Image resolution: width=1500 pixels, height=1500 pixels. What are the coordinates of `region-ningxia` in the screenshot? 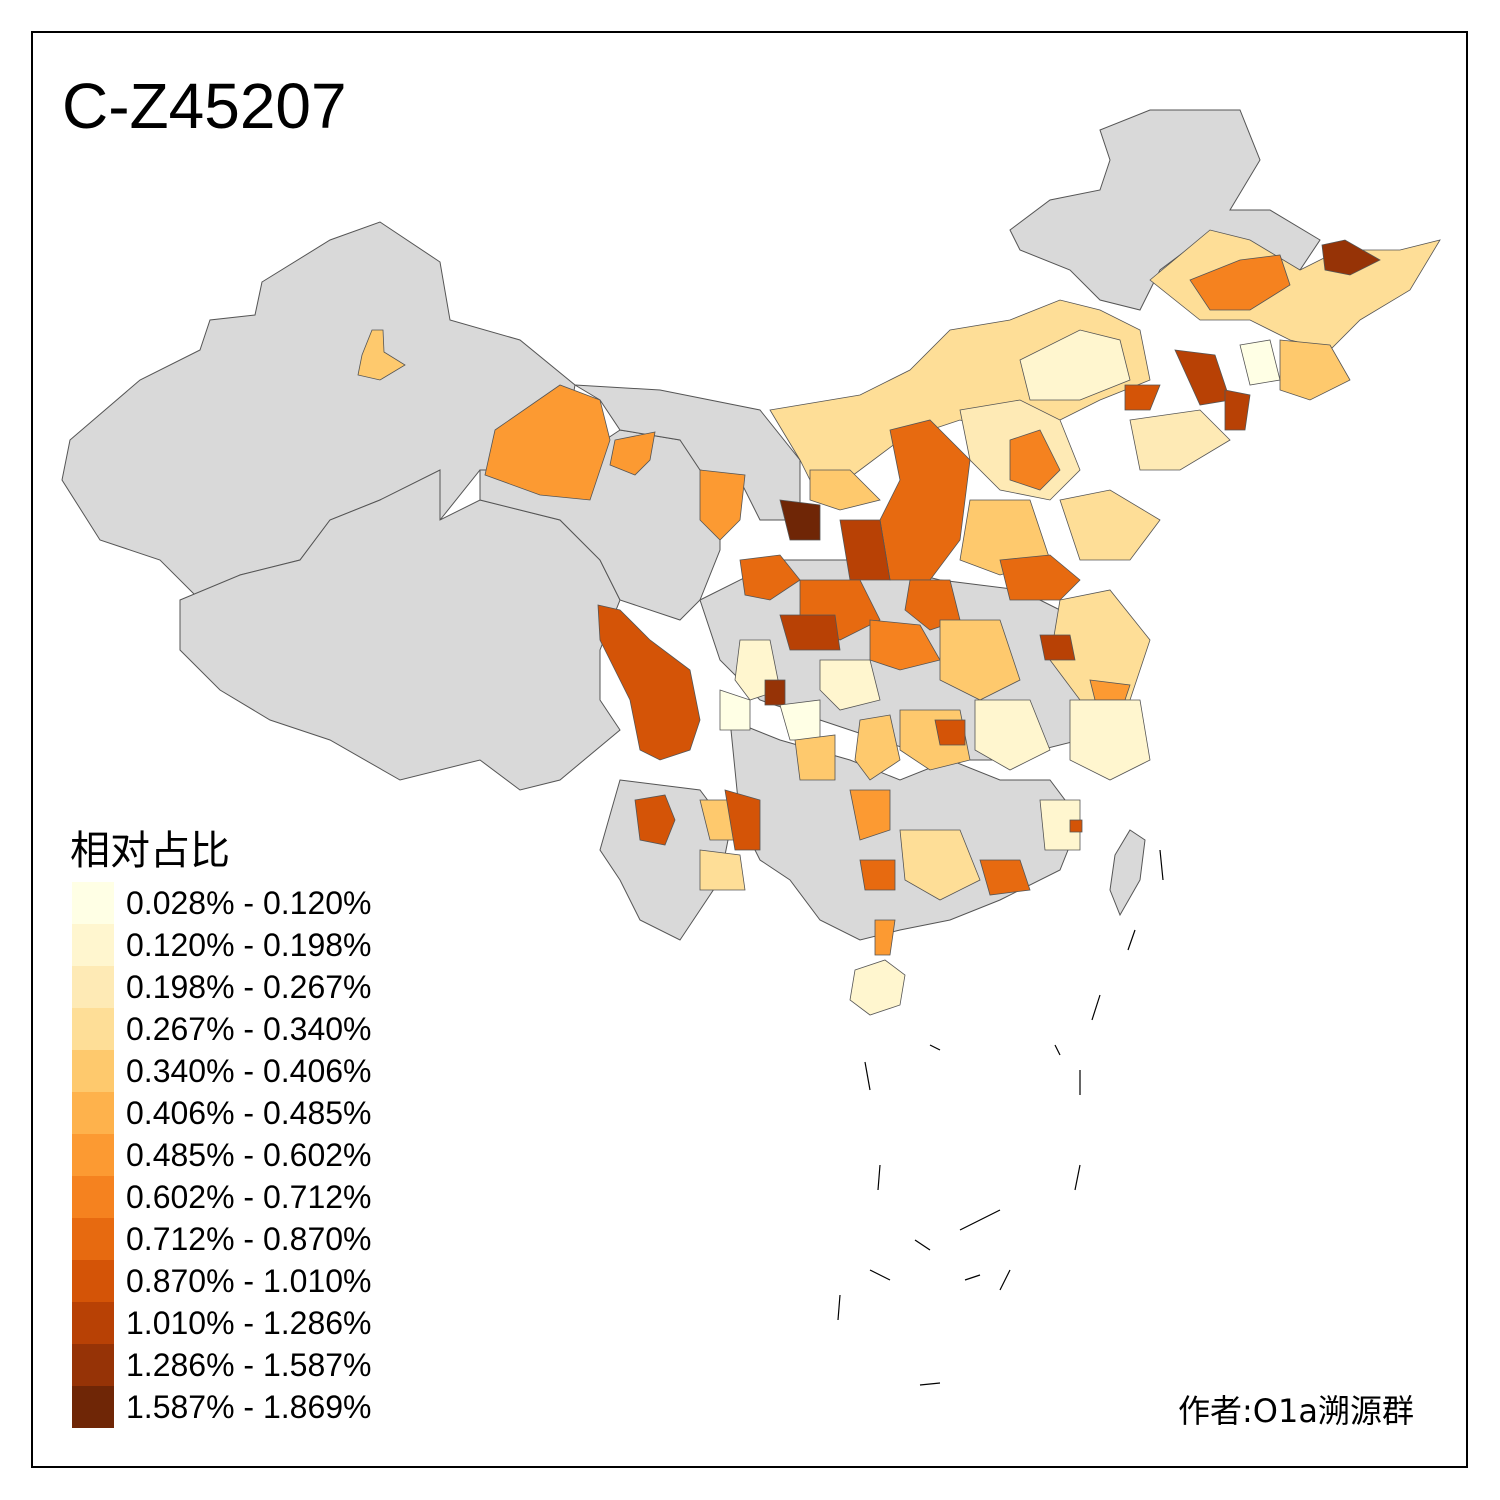 It's located at (800, 520).